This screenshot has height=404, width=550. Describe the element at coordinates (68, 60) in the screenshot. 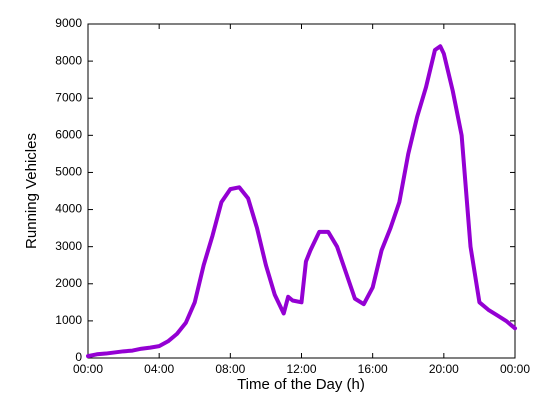

I see `y-tick-label: 8000` at that location.